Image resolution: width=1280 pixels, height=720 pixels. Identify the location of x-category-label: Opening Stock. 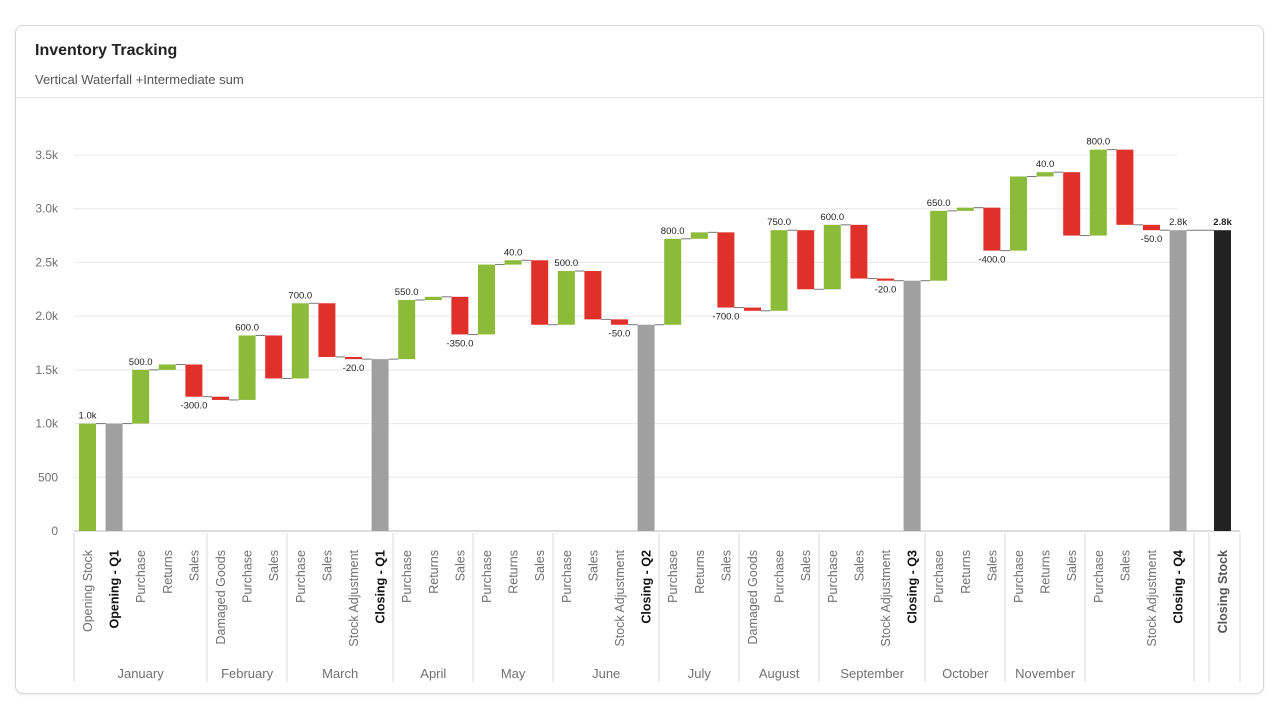
(88, 590).